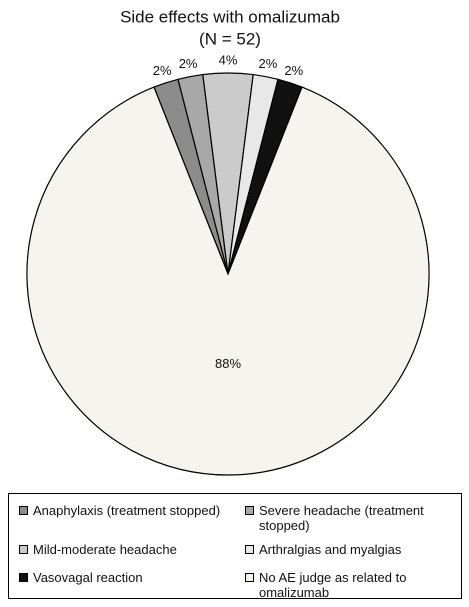 Image resolution: width=469 pixels, height=607 pixels. What do you see at coordinates (105, 549) in the screenshot?
I see `legend-label: Mild-moderate headache` at bounding box center [105, 549].